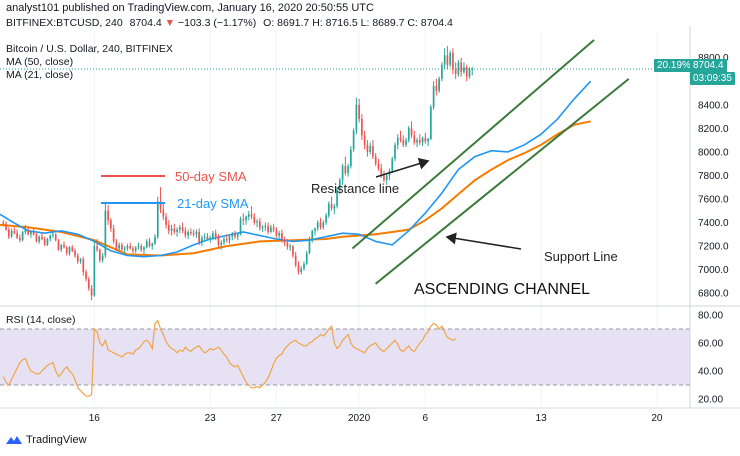 This screenshot has height=456, width=740. I want to click on time-tick-label: 16, so click(95, 418).